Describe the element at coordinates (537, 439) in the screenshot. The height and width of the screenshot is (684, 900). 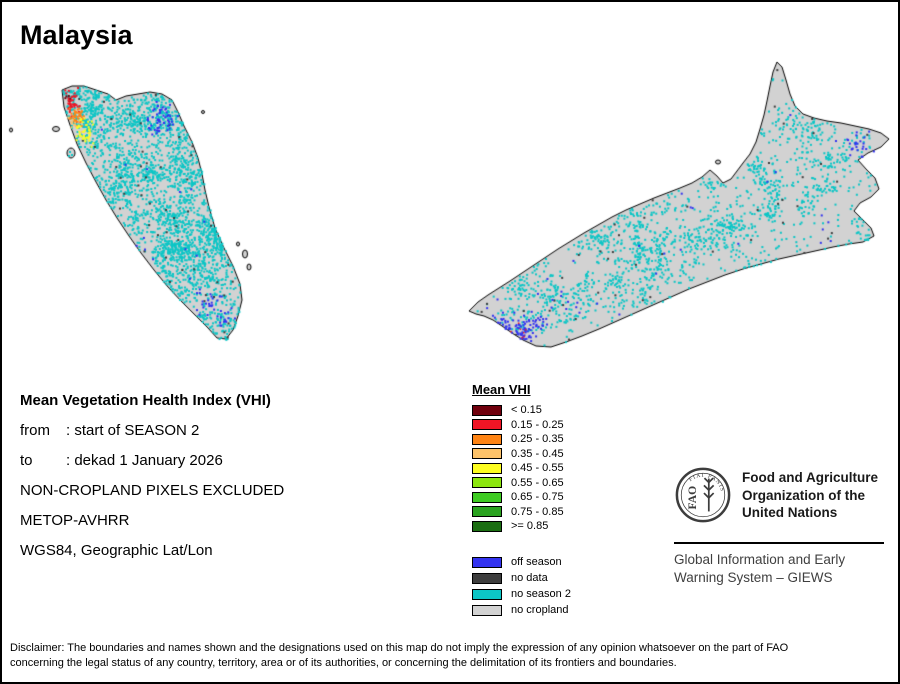
I see `legend-label: 0.25 - 0.35` at that location.